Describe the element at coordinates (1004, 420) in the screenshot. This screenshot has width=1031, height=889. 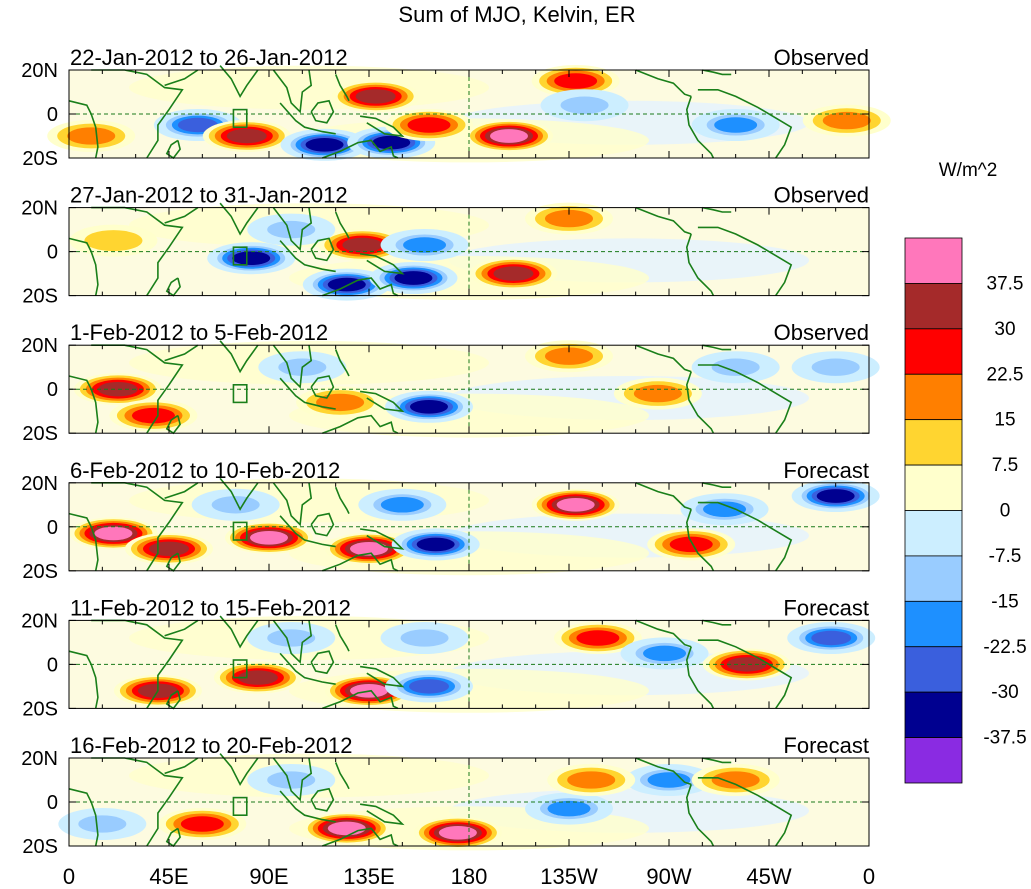
I see `colorbar-label: 15` at that location.